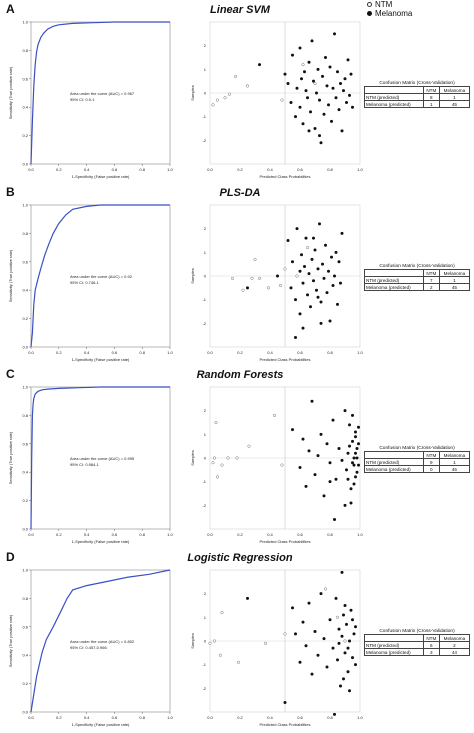 This screenshot has width=474, height=733. What do you see at coordinates (431, 273) in the screenshot?
I see `cm-column-header: NTM` at bounding box center [431, 273].